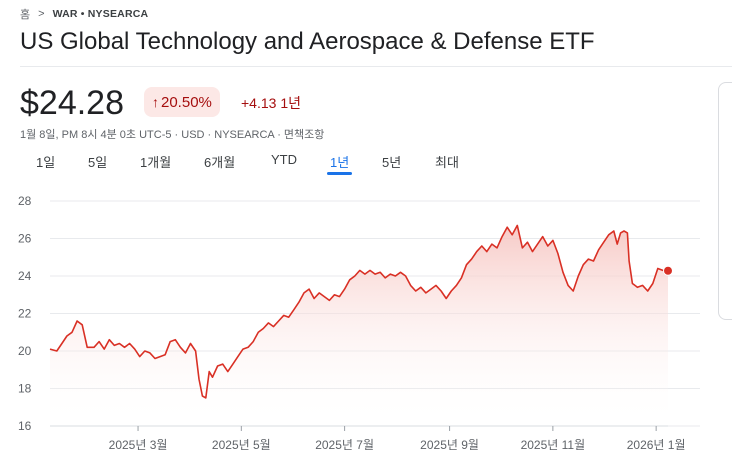 This screenshot has width=732, height=462. Describe the element at coordinates (656, 445) in the screenshot. I see `x-tick-label: 2026년 1월` at that location.